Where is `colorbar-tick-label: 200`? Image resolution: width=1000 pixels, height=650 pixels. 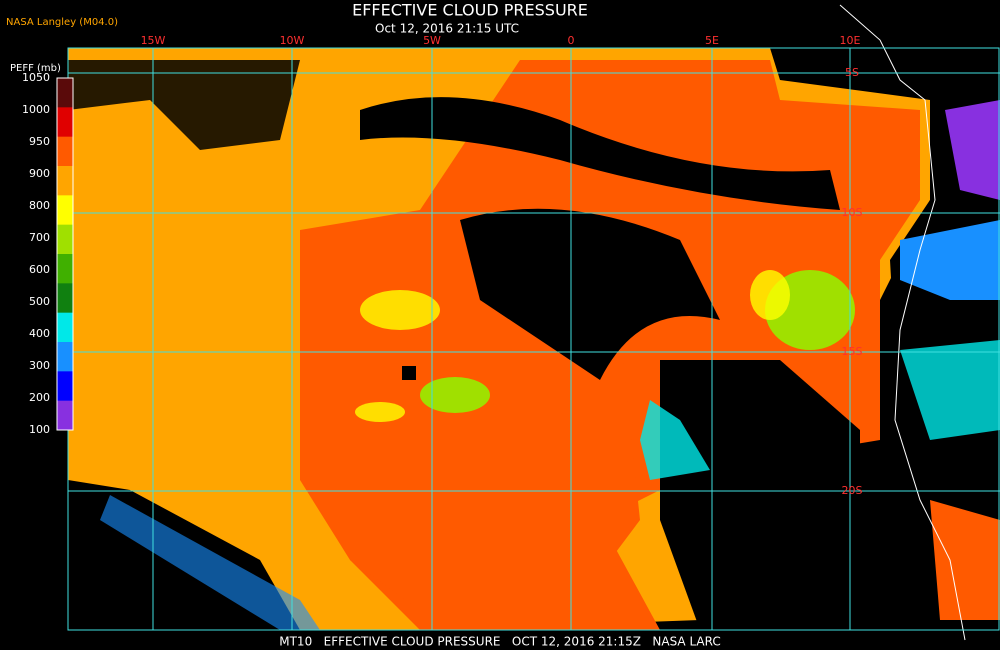
colorbar-tick-label: 200 is located at coordinates (39, 397).